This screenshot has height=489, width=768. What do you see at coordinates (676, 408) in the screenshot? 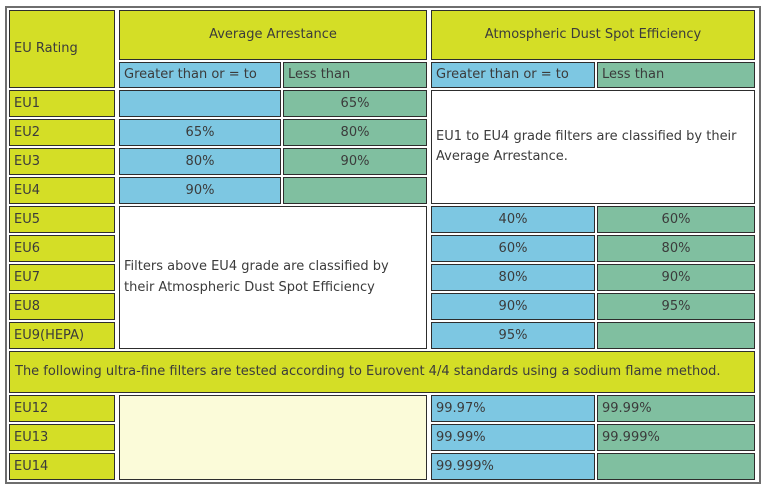
I see `eu12-dust-lt: 99.99%` at bounding box center [676, 408].